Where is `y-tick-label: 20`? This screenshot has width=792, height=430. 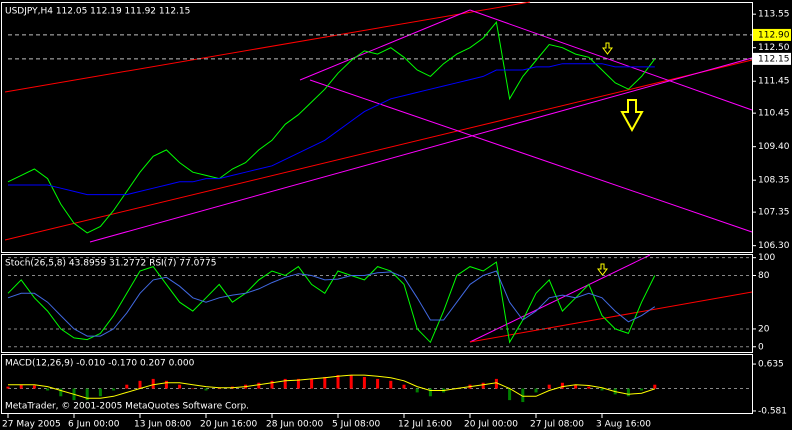
y-tick-label: 20 is located at coordinates (764, 329).